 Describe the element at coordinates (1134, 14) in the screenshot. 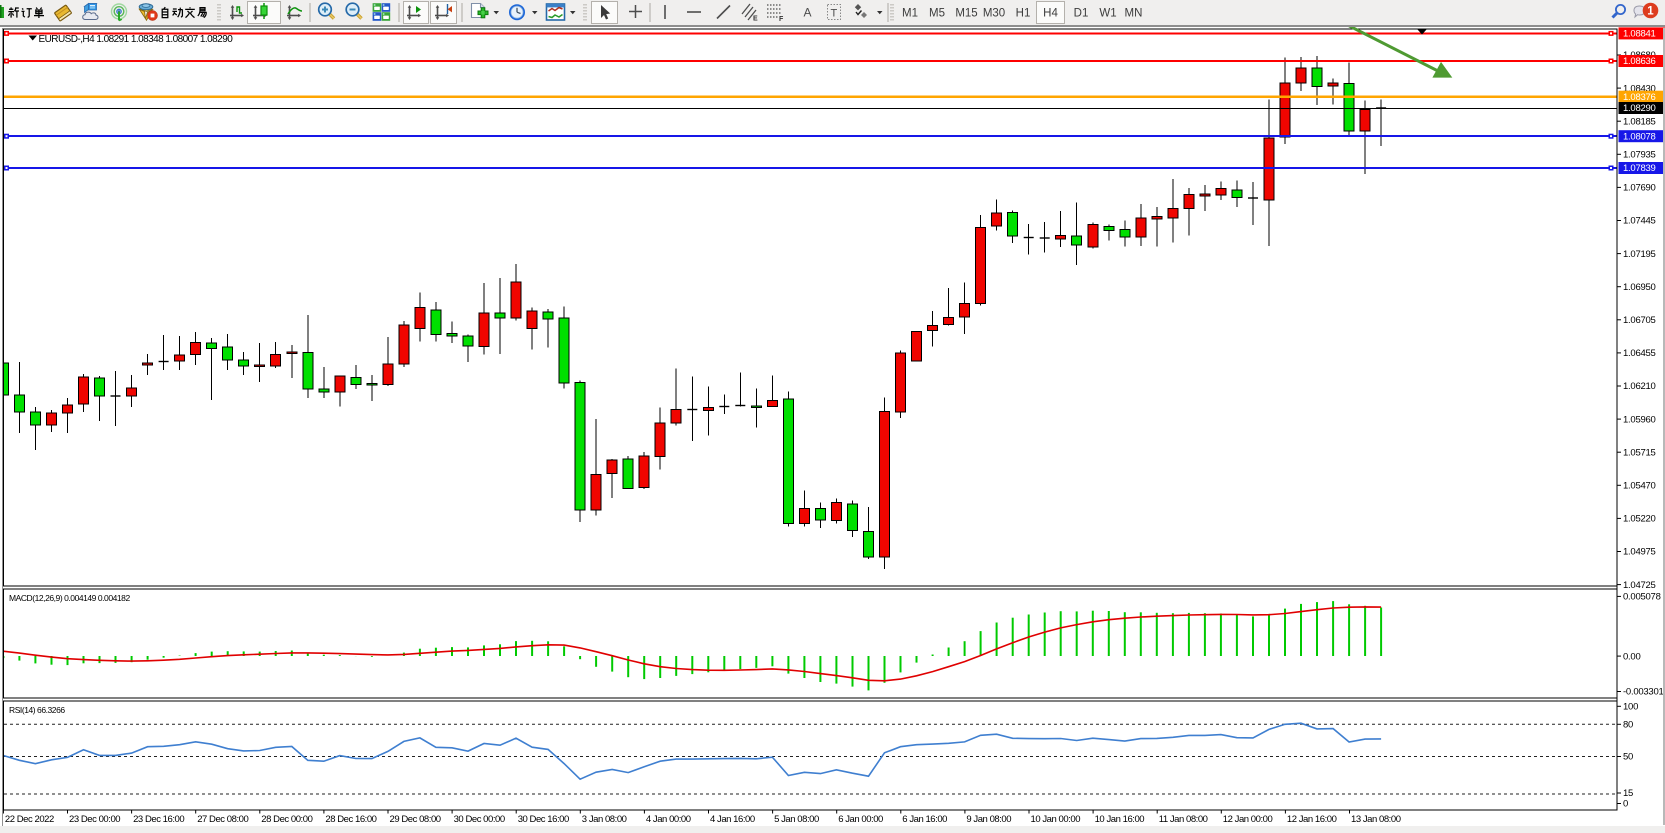

I see `svg-text: MN` at that location.